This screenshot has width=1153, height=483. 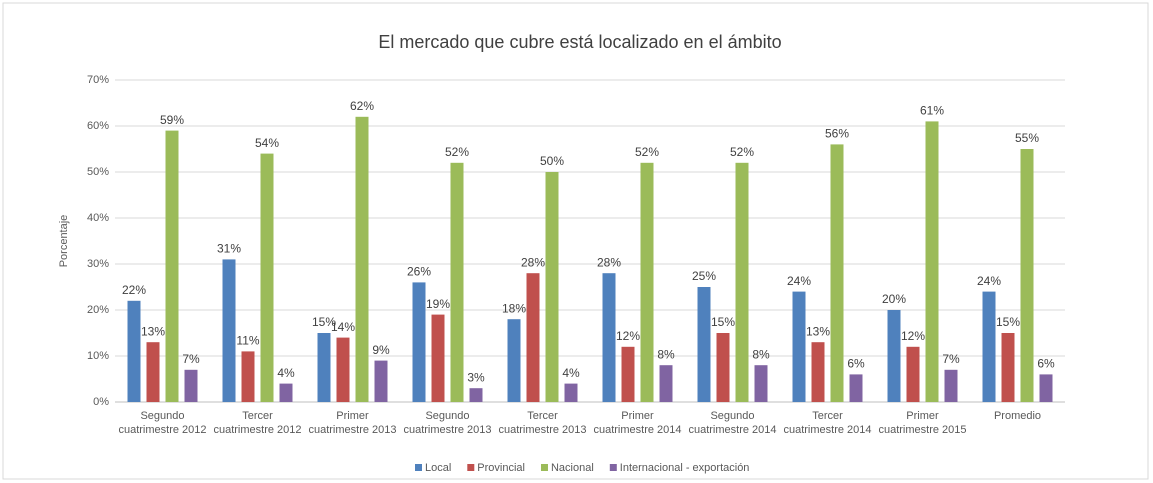 I want to click on y-tick-label: 70%, so click(x=98, y=80).